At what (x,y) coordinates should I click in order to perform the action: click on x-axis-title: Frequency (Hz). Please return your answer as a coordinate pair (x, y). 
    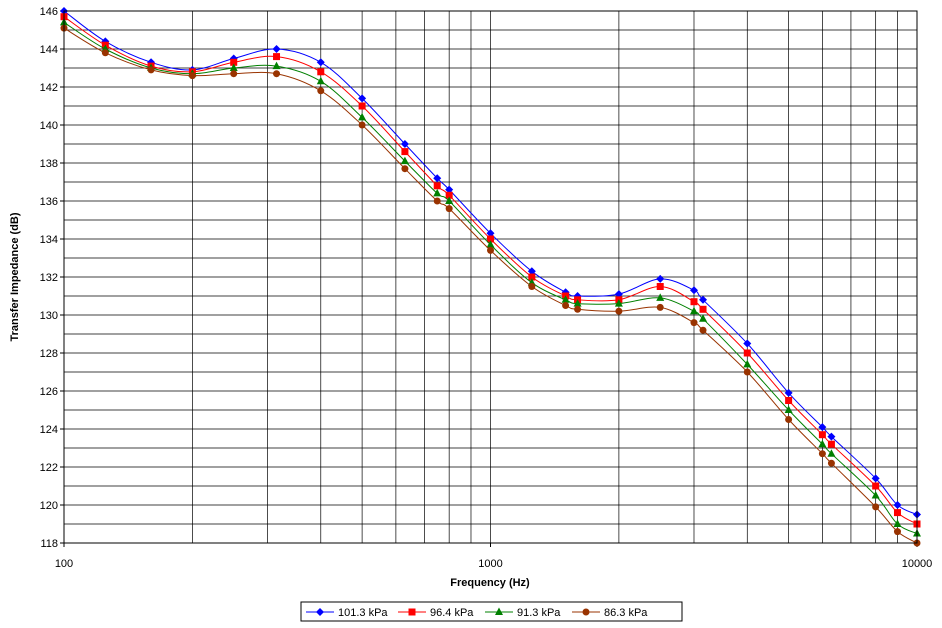
    Looking at the image, I should click on (490, 583).